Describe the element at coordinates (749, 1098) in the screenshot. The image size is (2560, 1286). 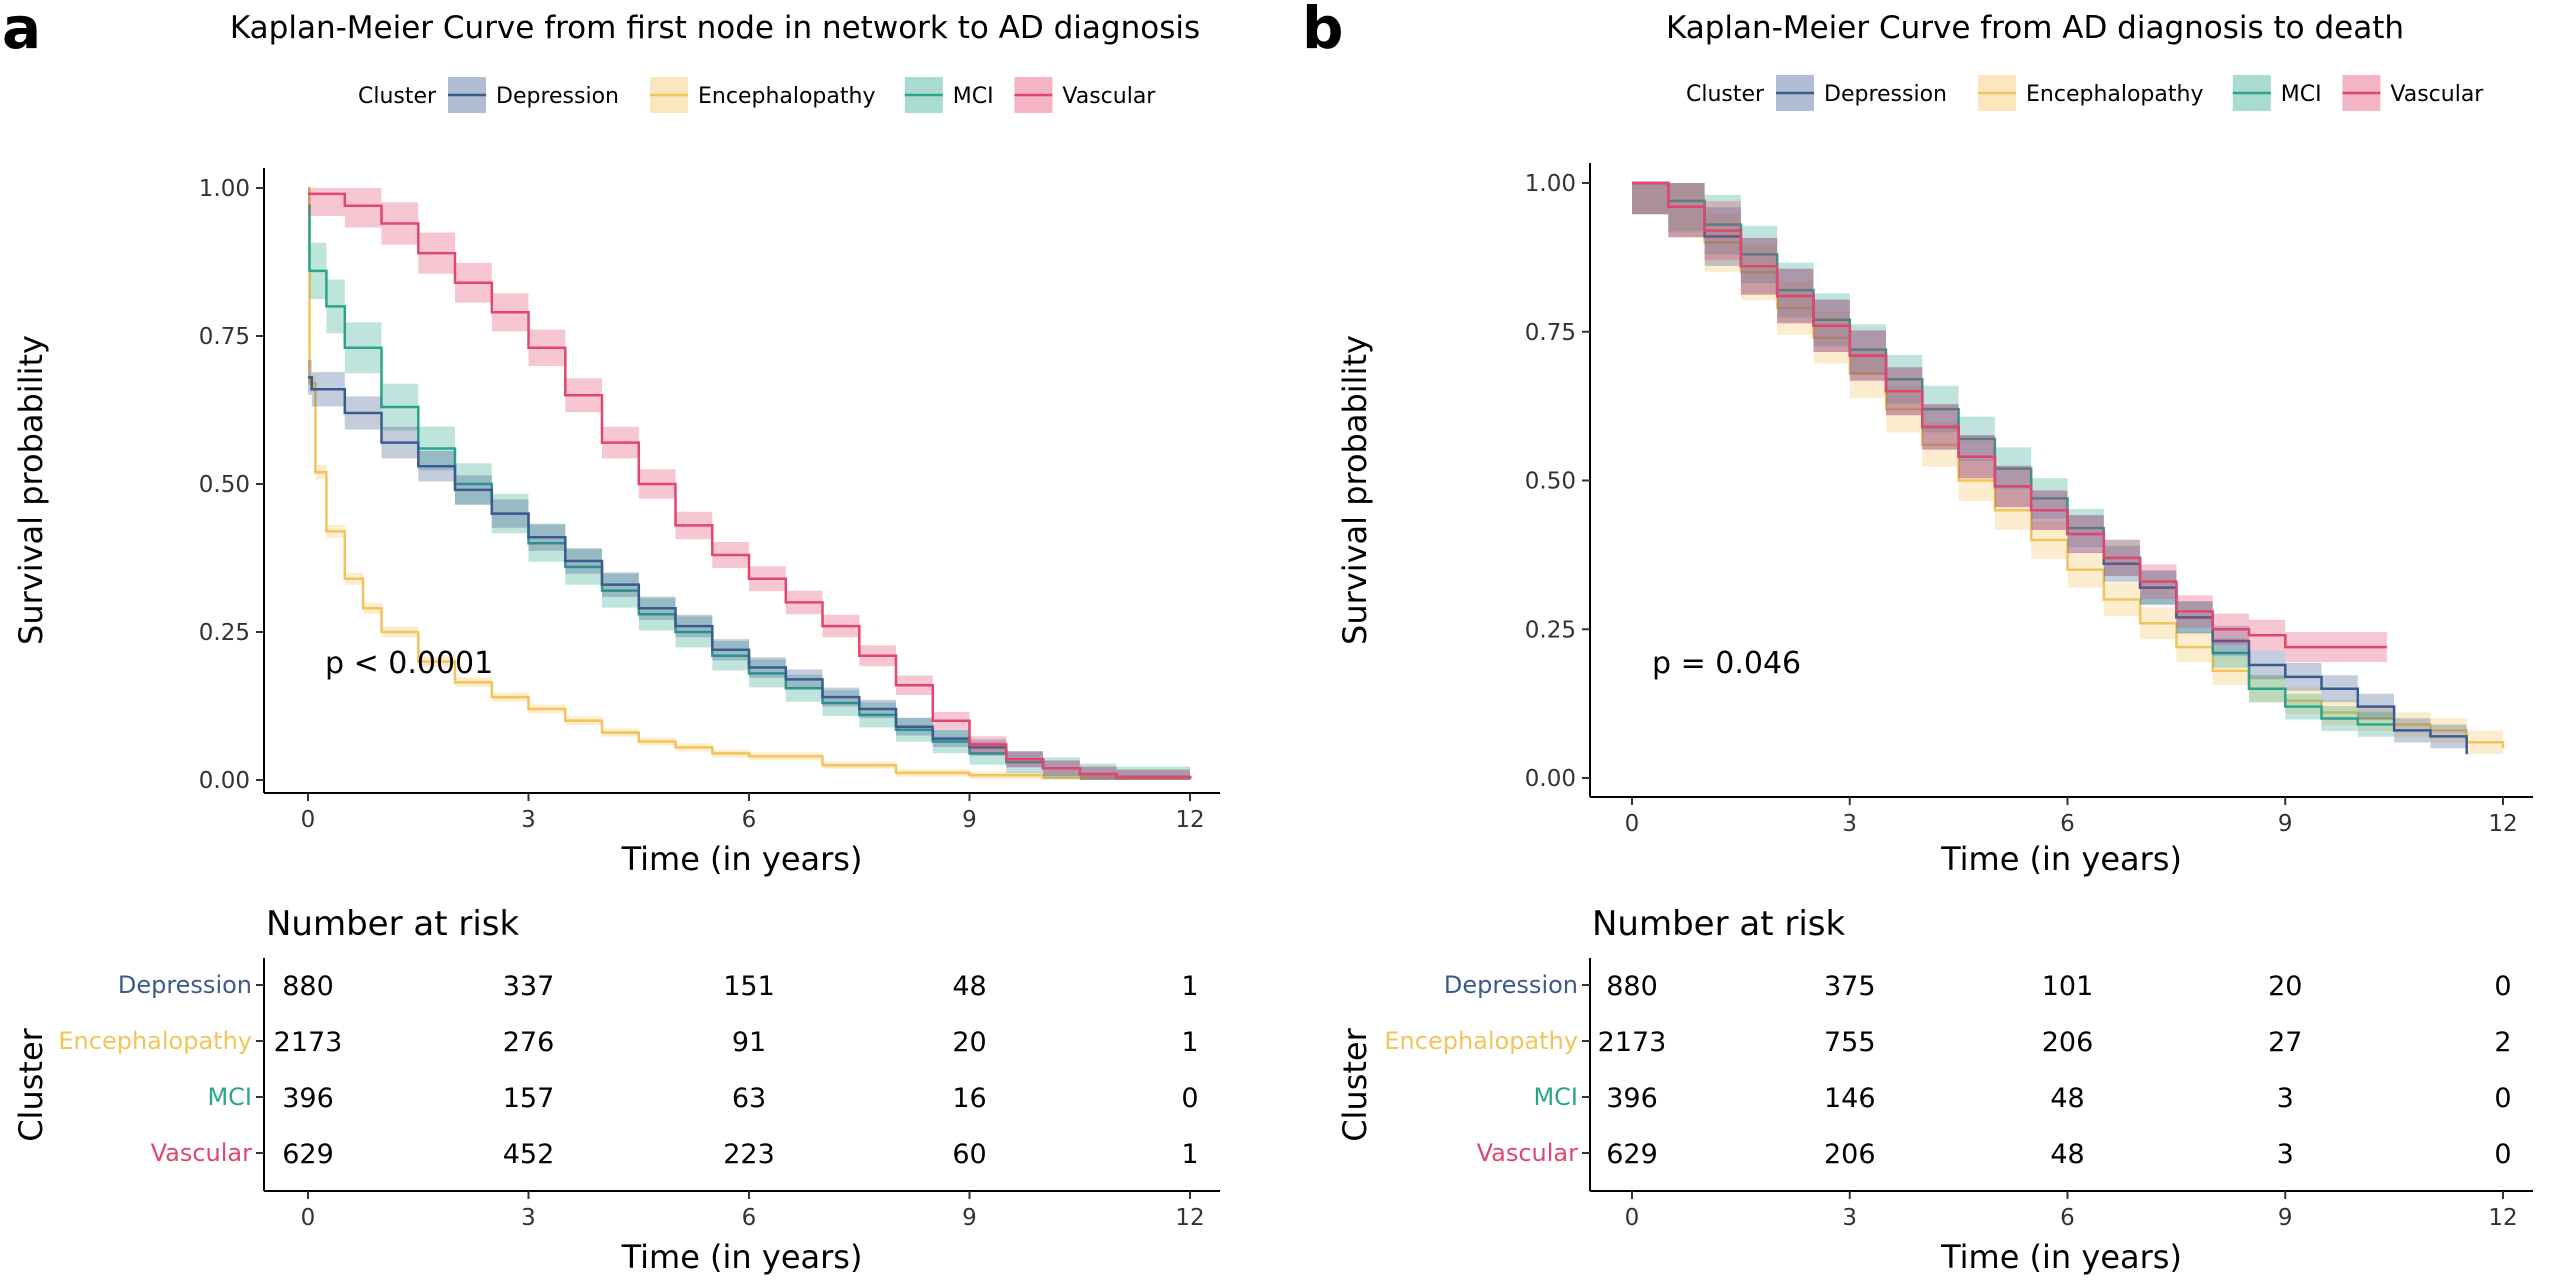
I see `risk-value: 63` at that location.